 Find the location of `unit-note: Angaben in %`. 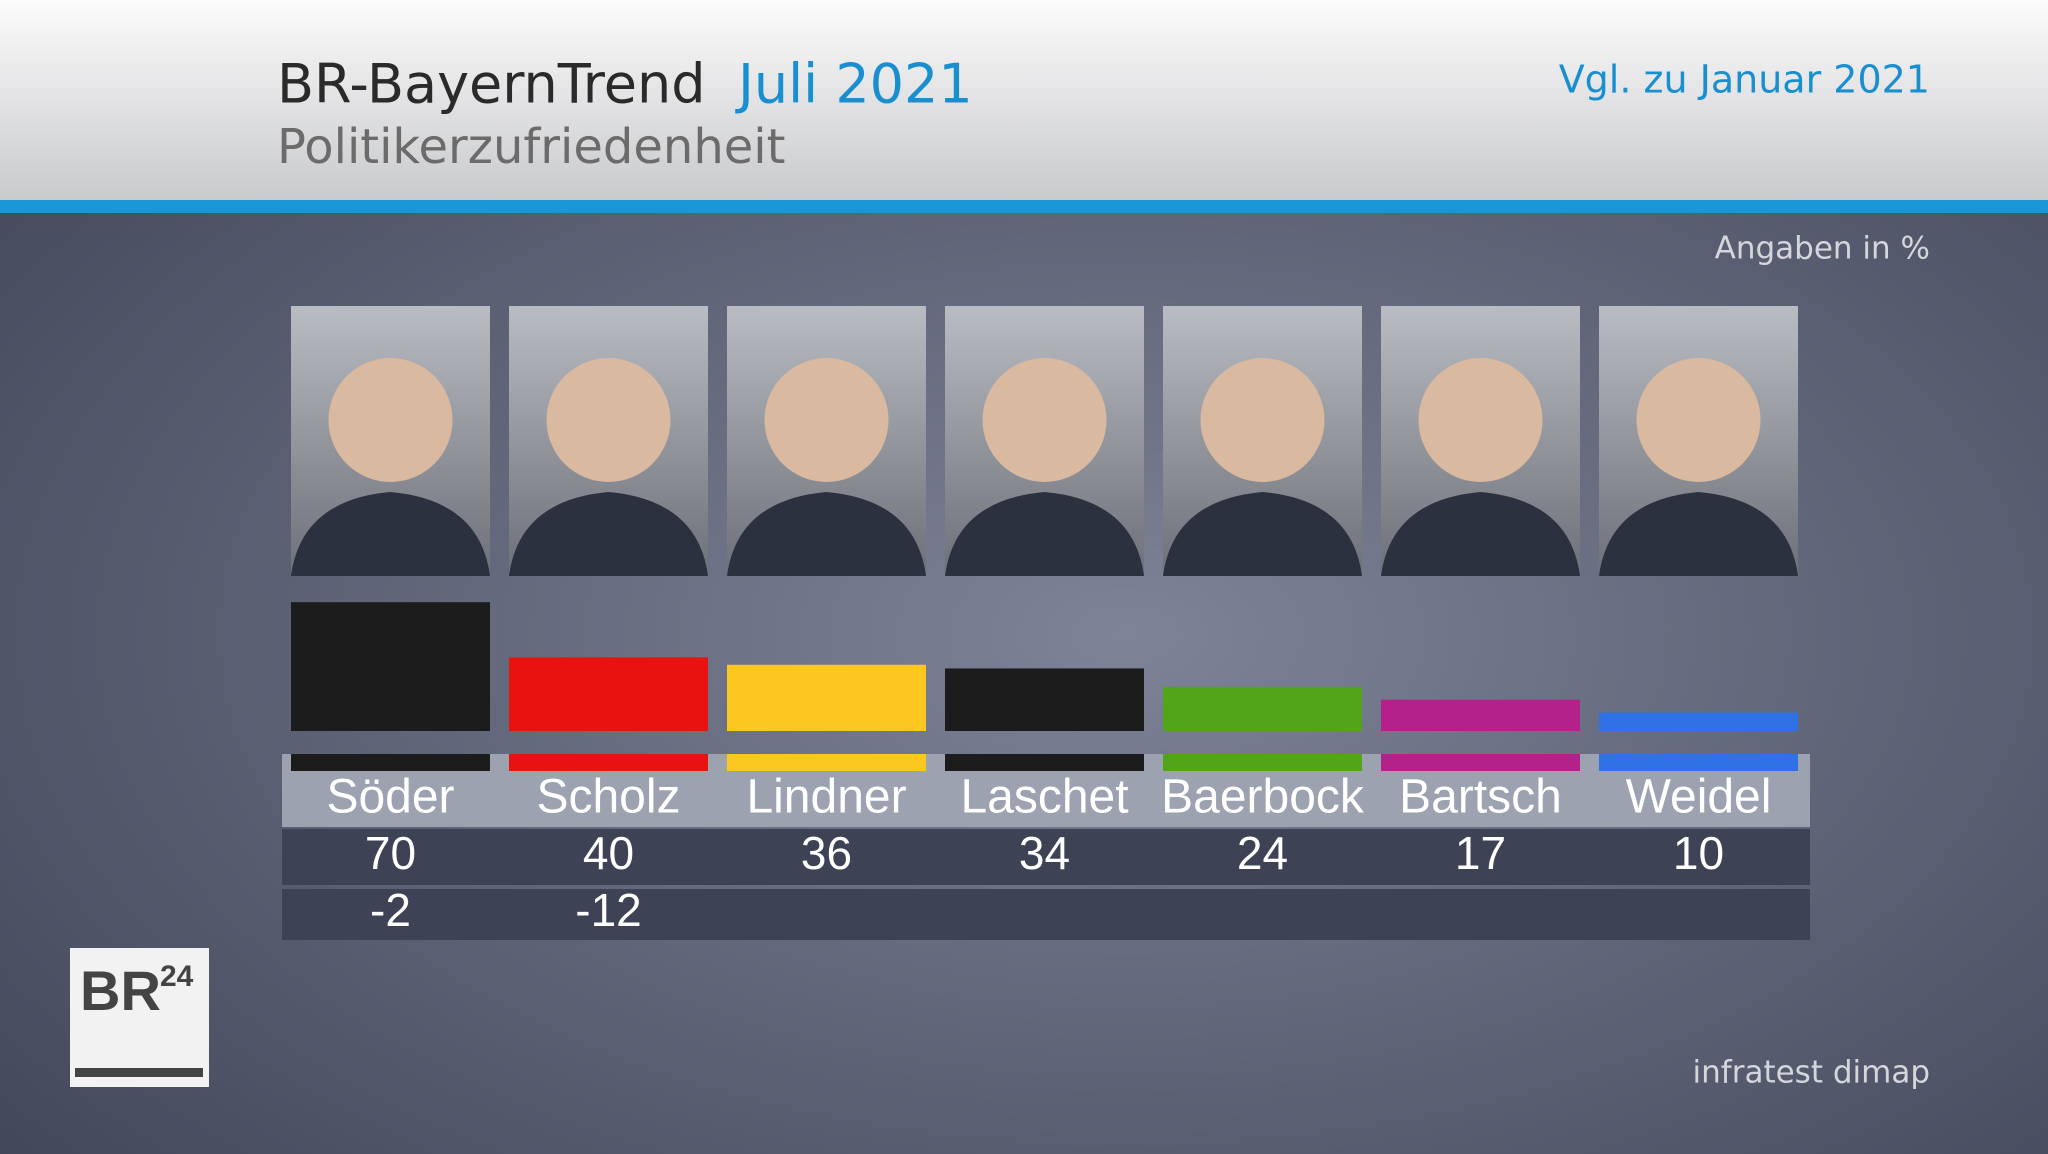

unit-note: Angaben in % is located at coordinates (1822, 249).